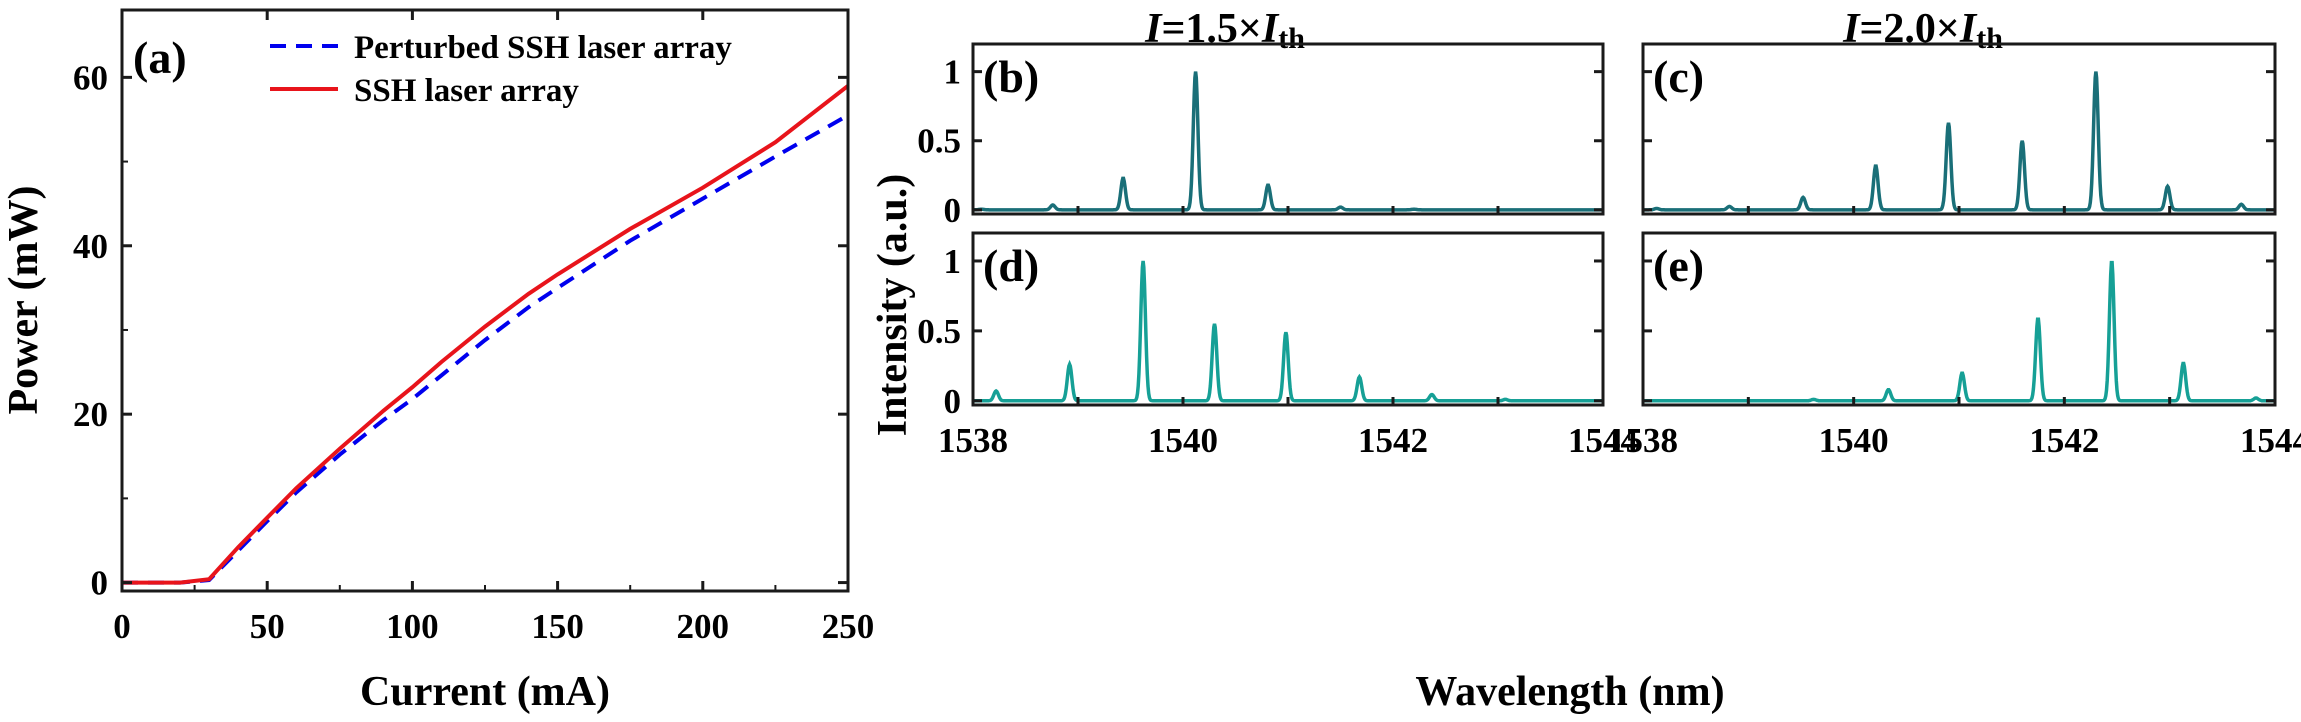  Describe the element at coordinates (485, 692) in the screenshot. I see `panel-a-x-axis-label: Current (mA)` at that location.